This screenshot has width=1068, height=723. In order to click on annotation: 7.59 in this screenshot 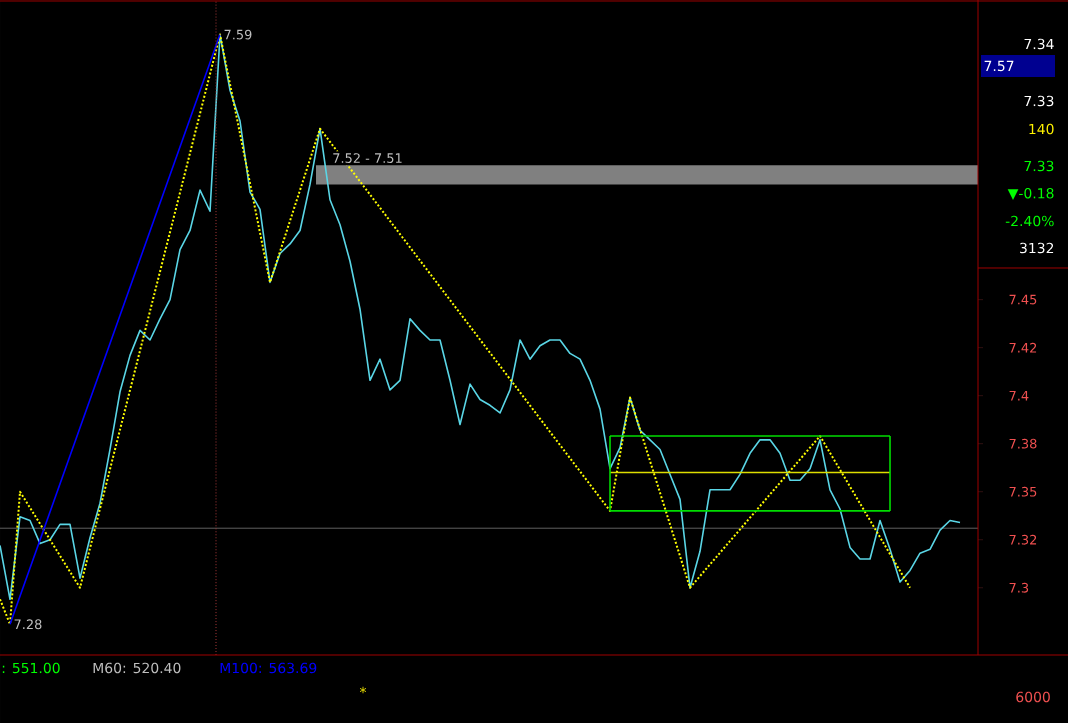, I will do `click(238, 34)`.